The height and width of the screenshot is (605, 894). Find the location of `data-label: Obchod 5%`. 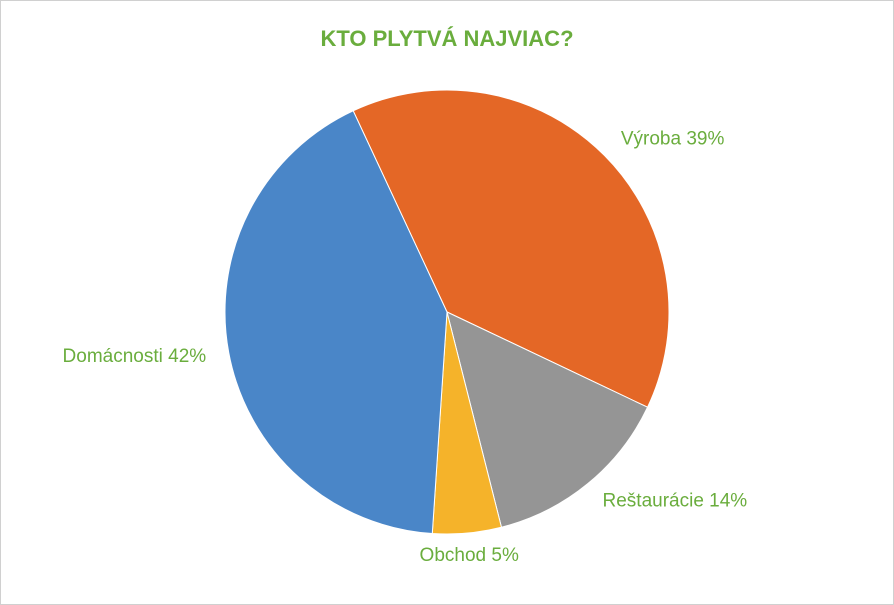

data-label: Obchod 5% is located at coordinates (469, 555).